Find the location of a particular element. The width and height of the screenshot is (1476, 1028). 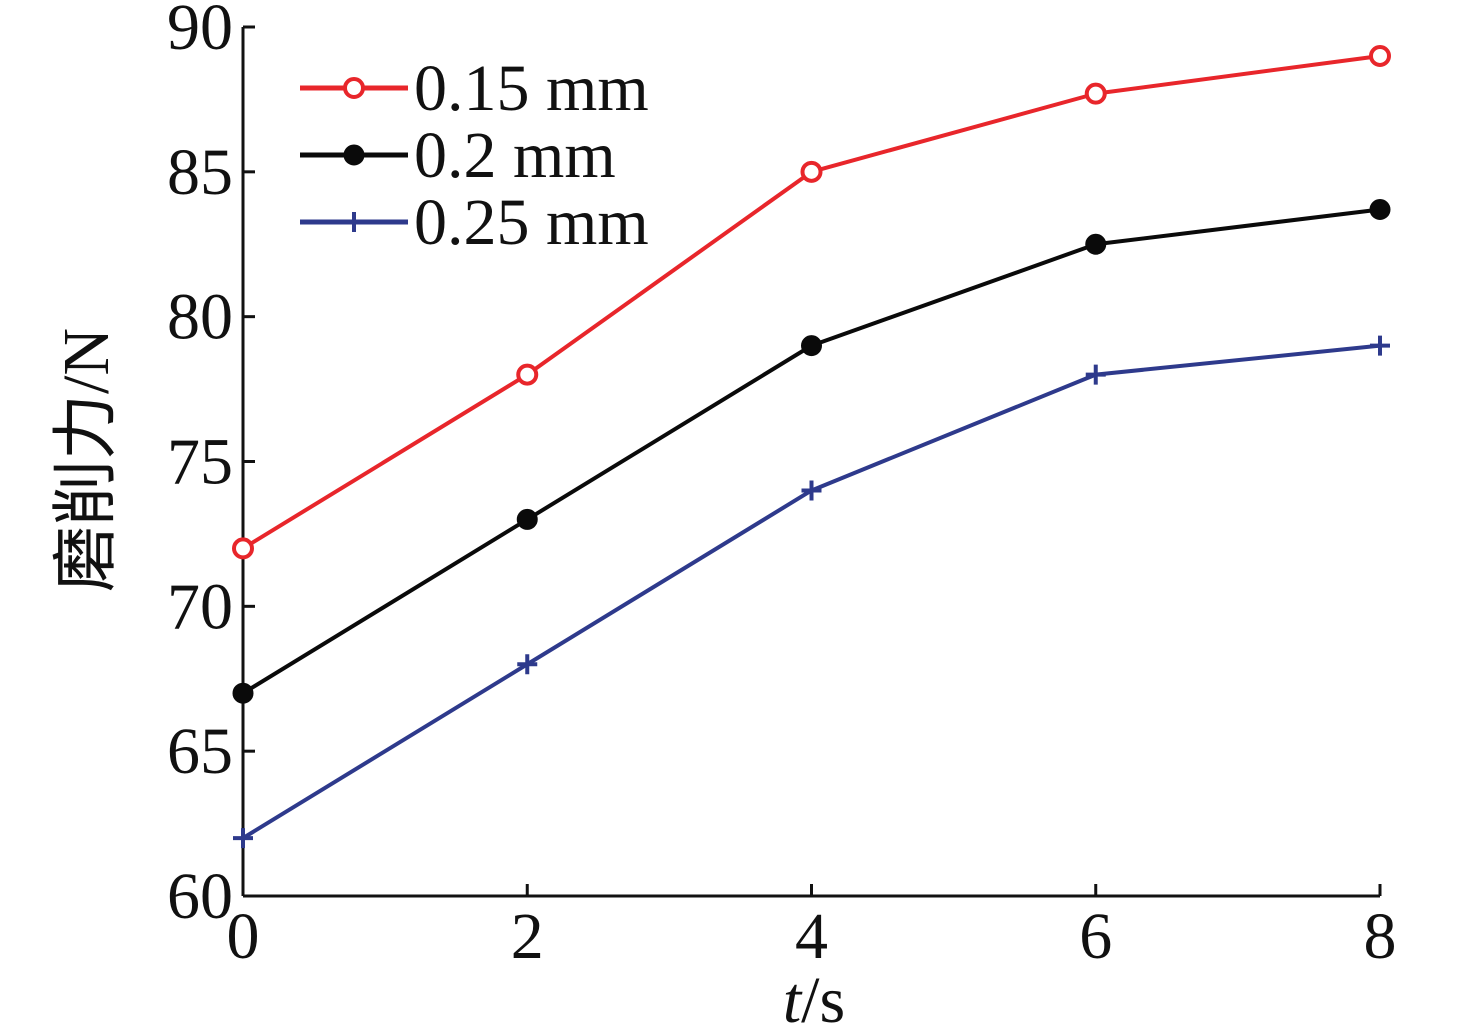

x-axis-label: t/s is located at coordinates (814, 996).